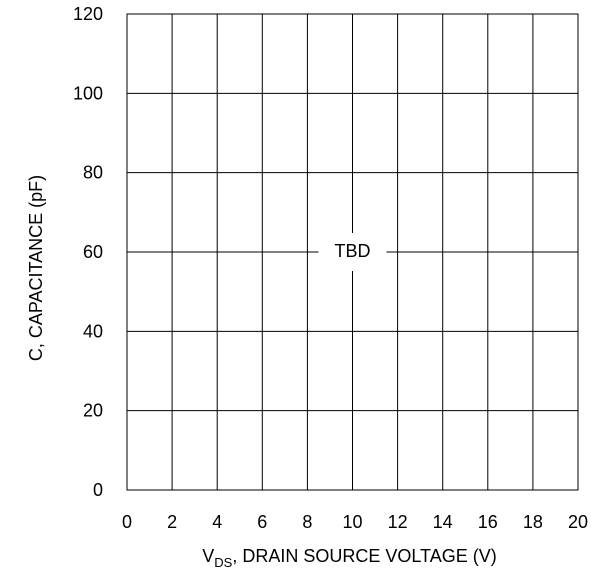 The image size is (609, 579). What do you see at coordinates (93, 411) in the screenshot?
I see `y-tick-label: 20` at bounding box center [93, 411].